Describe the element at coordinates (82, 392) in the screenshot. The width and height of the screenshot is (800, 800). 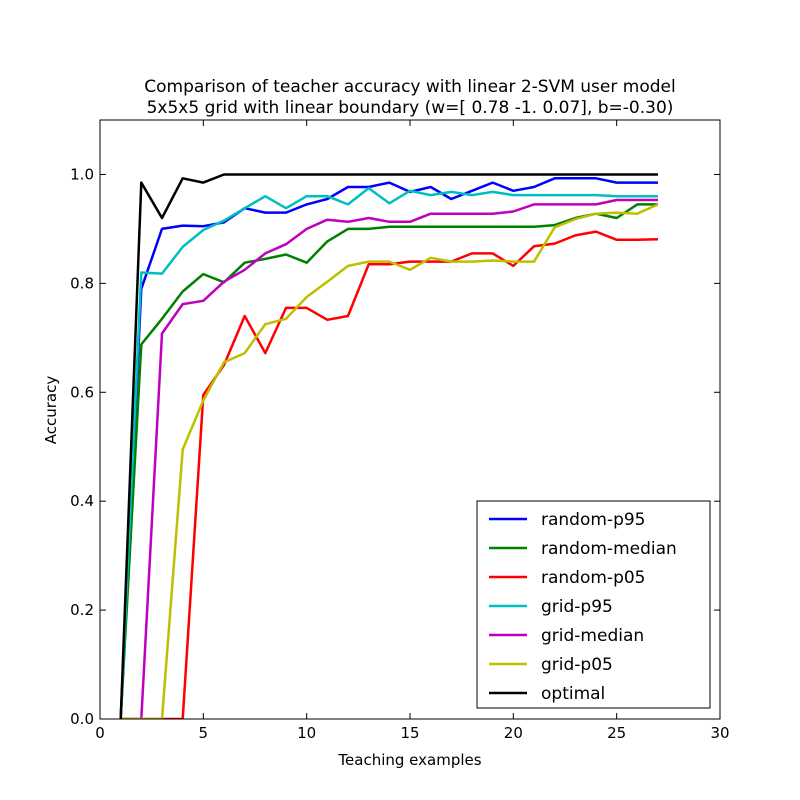
I see `y-tick-label: 0.6` at that location.